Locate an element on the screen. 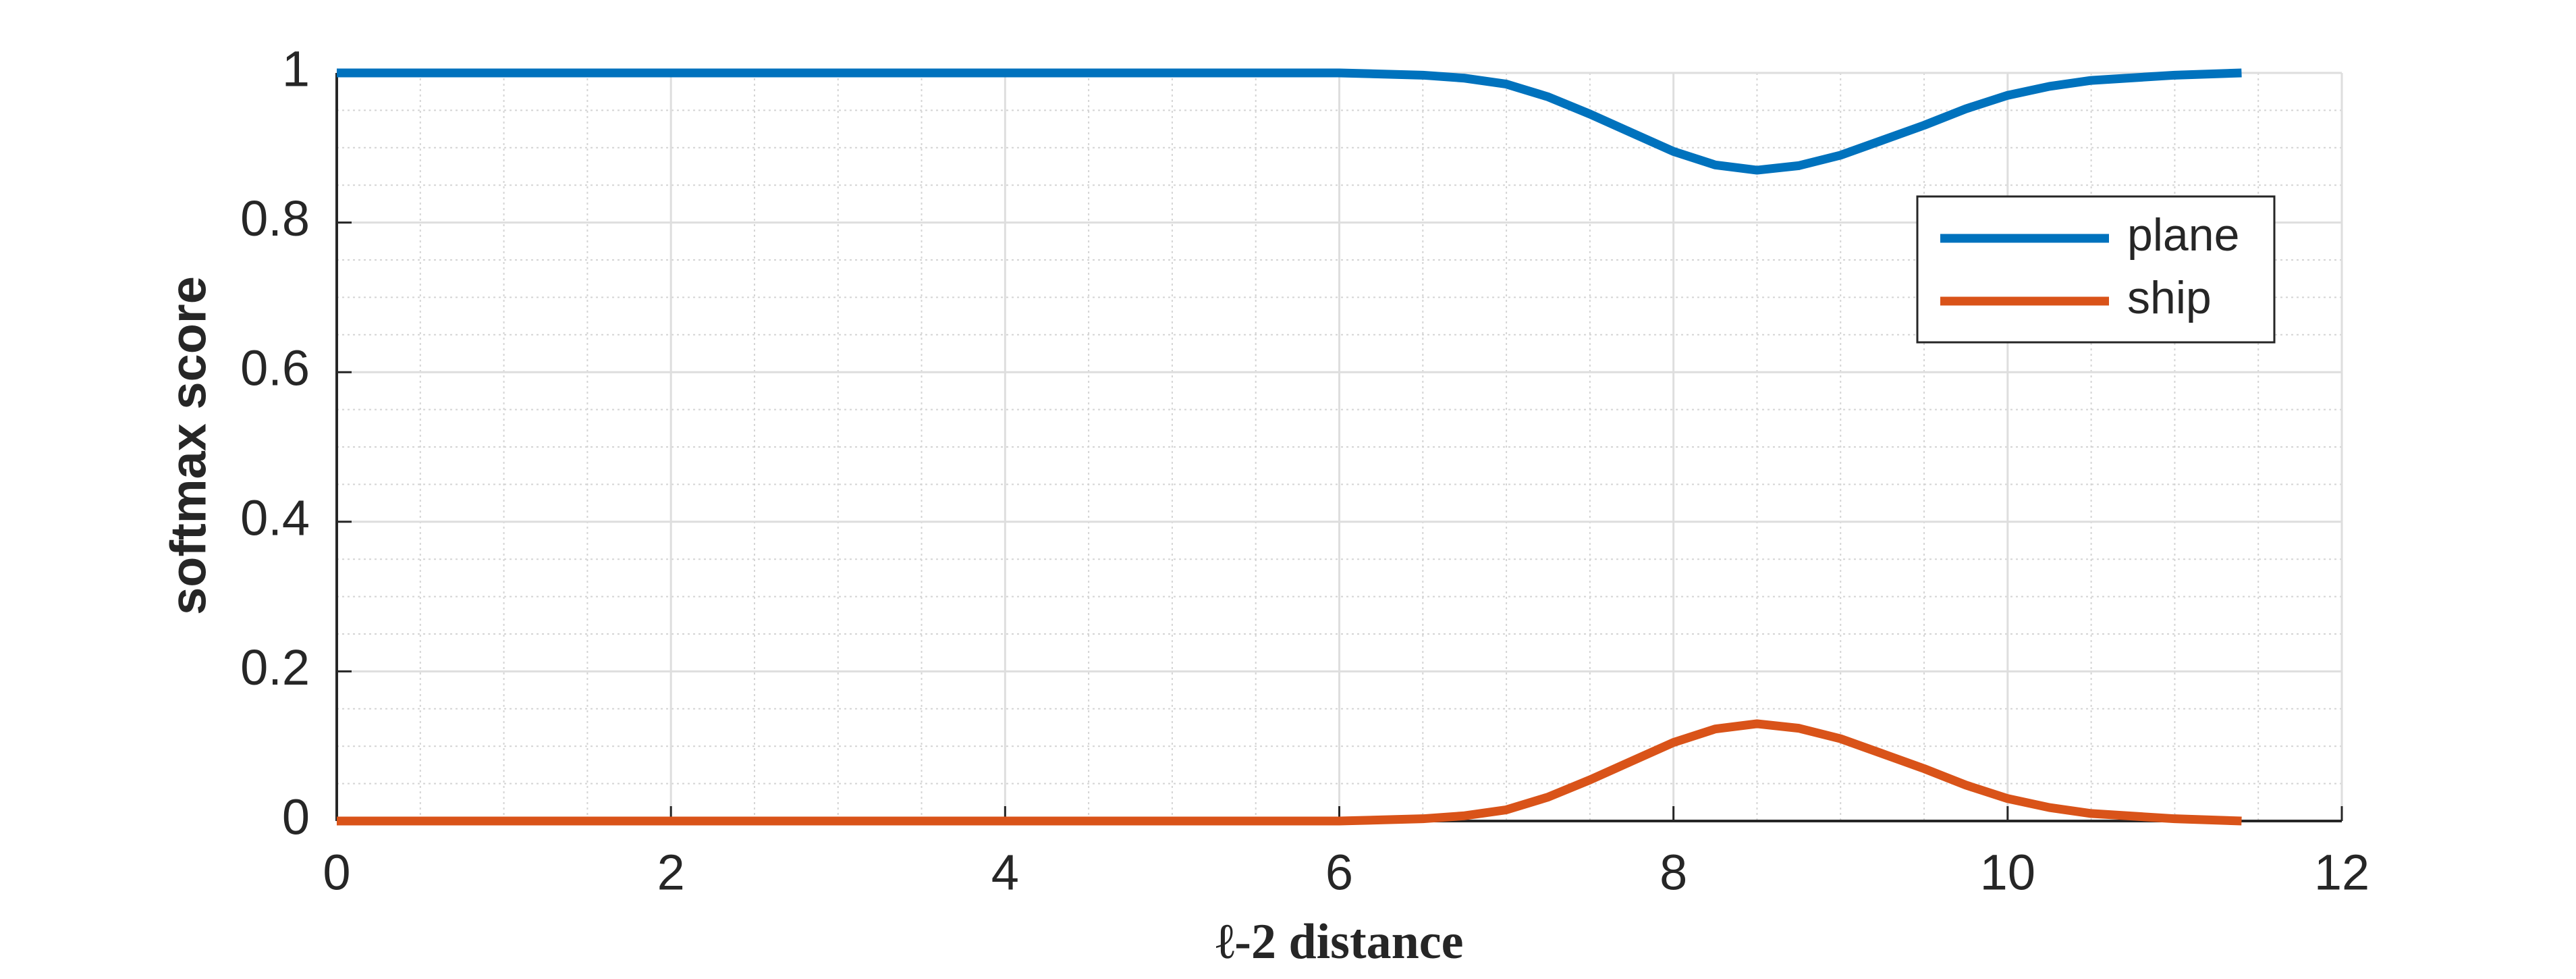  legend-box is located at coordinates (2096, 269).